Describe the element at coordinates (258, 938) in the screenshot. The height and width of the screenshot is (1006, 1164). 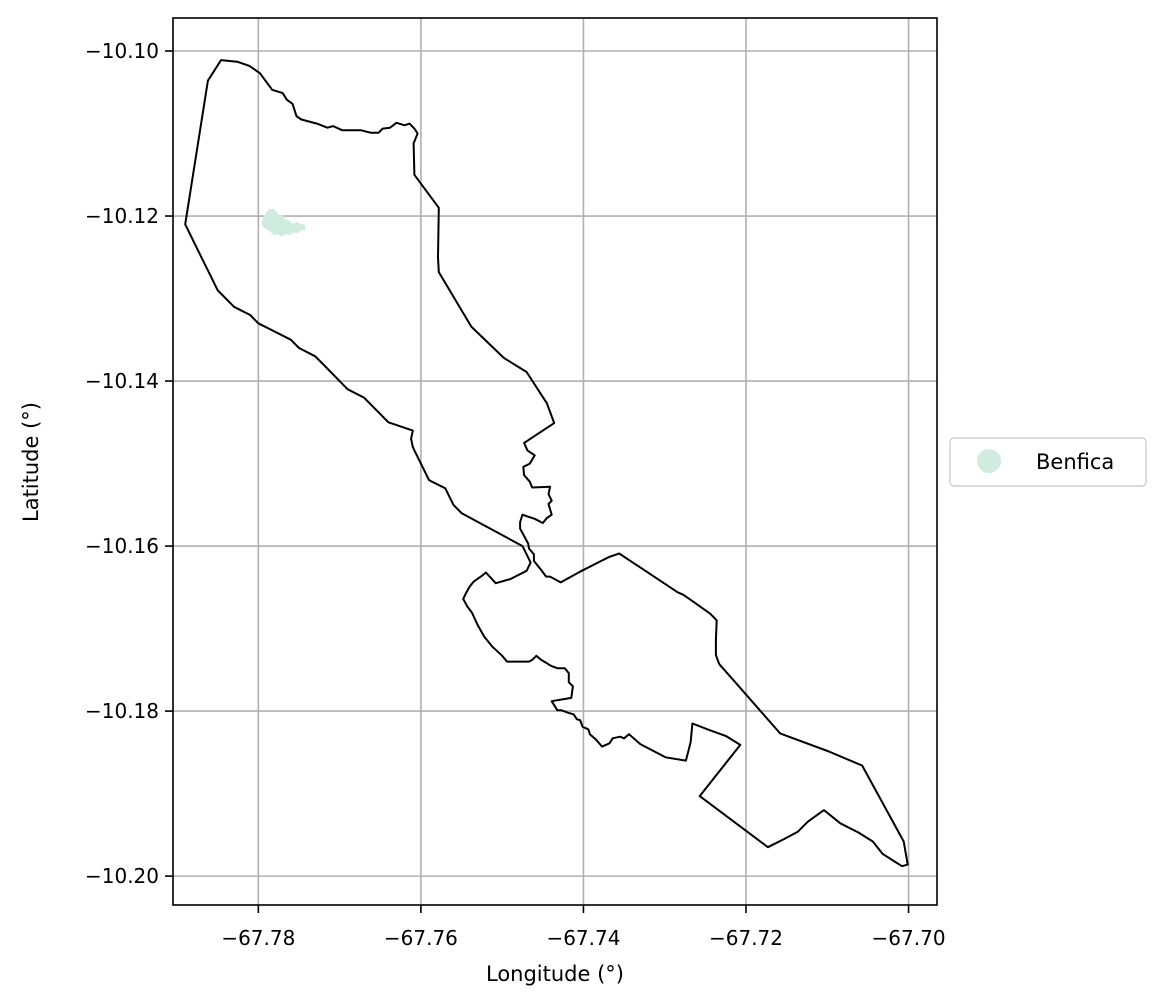
I see `x-tick-label: −67.78` at that location.